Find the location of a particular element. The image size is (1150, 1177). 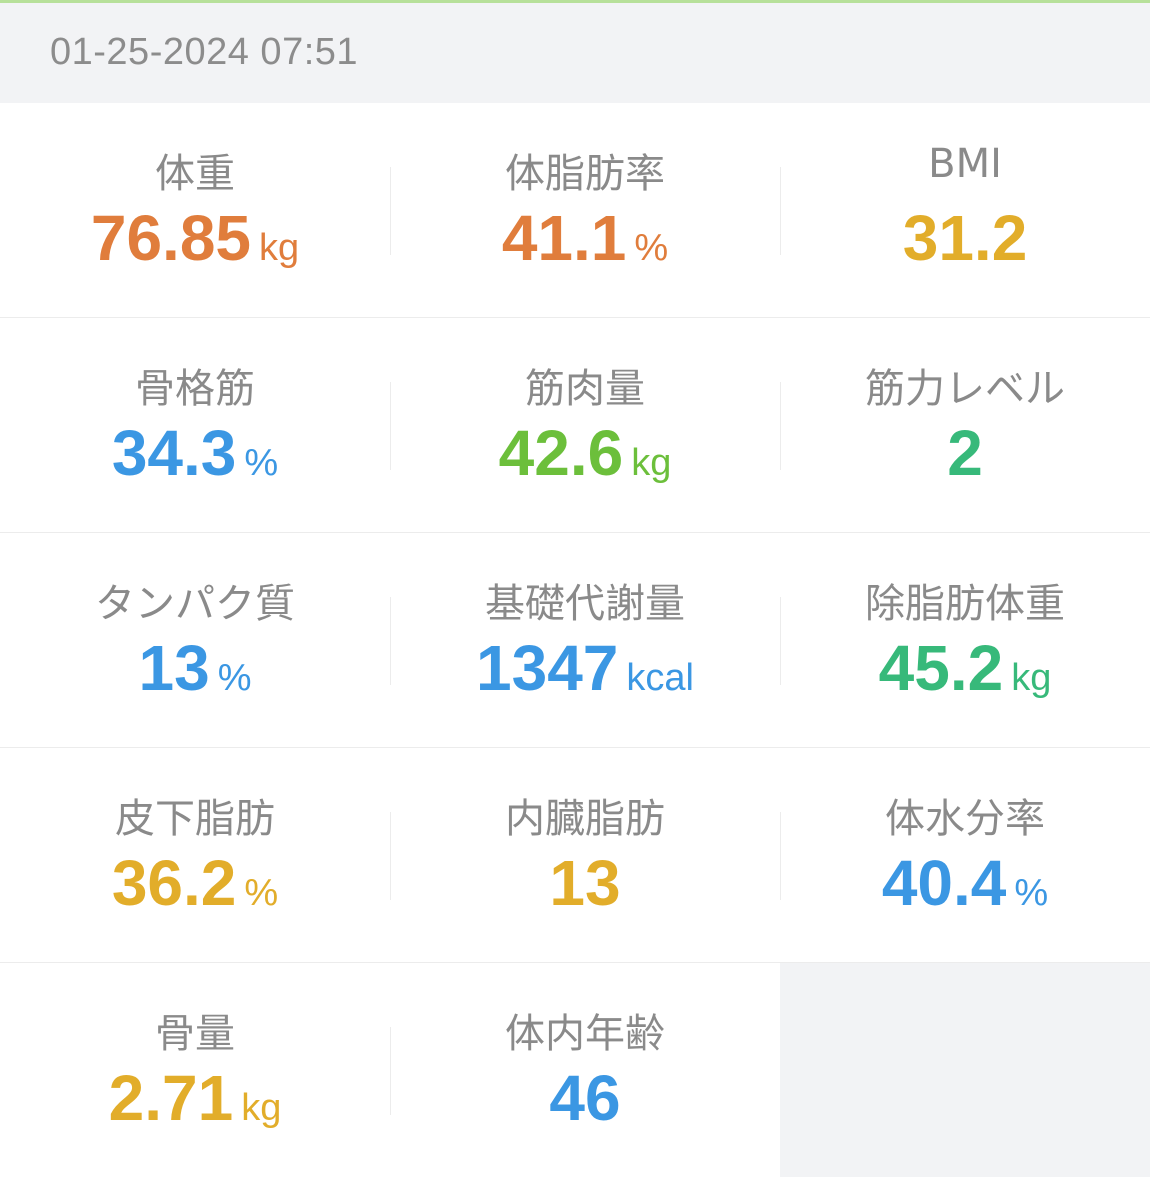

metric-body-age: 体内年齢 46 is located at coordinates (585, 1070).